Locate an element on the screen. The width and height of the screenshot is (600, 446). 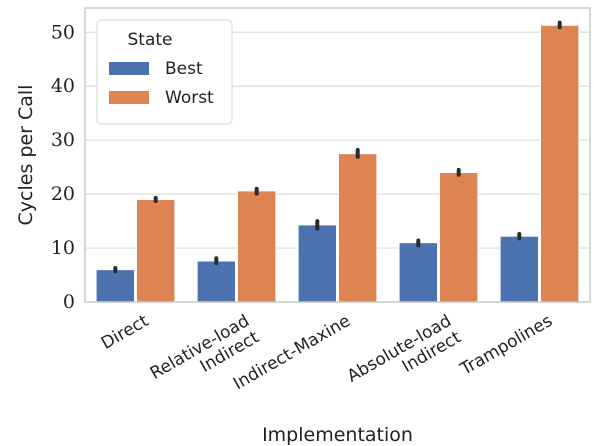
x-axis-label: Implementation is located at coordinates (337, 435).